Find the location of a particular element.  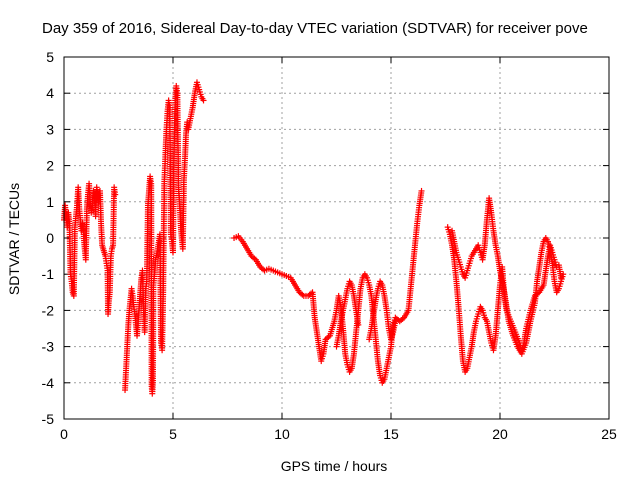

y-axis-label: SDTVAR / TECUs is located at coordinates (14, 239).